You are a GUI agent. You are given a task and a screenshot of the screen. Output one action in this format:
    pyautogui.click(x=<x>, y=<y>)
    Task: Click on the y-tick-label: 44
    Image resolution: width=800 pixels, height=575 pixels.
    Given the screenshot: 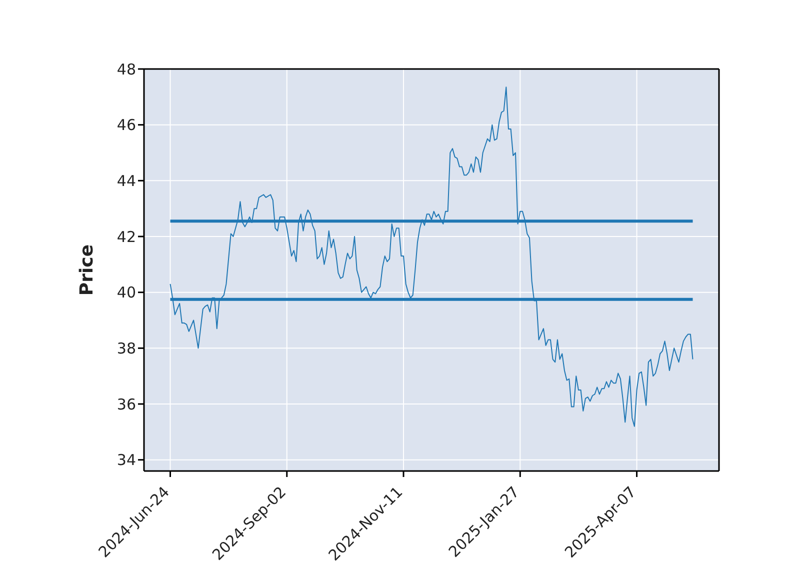 What is the action you would take?
    pyautogui.click(x=126, y=181)
    